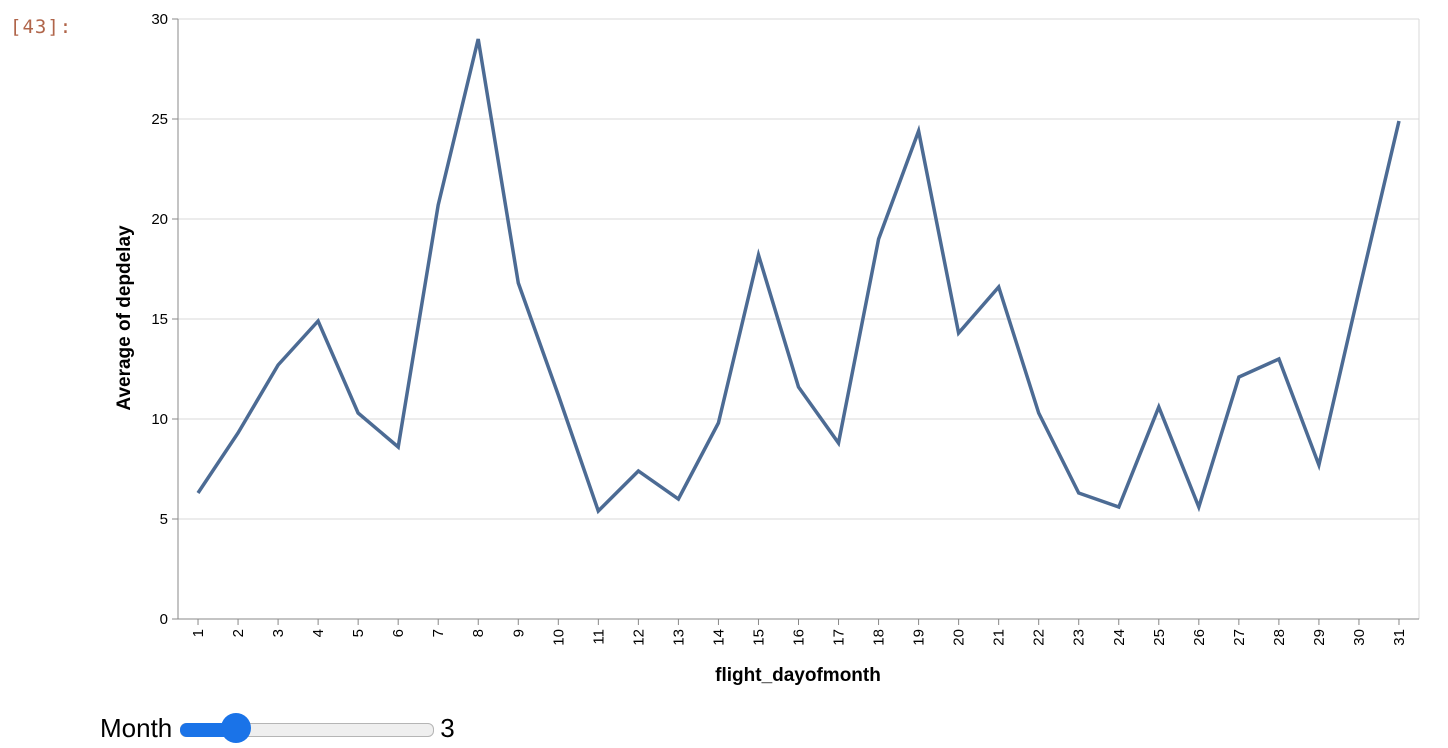  Describe the element at coordinates (1399, 637) in the screenshot. I see `x-tick-label: 31` at that location.